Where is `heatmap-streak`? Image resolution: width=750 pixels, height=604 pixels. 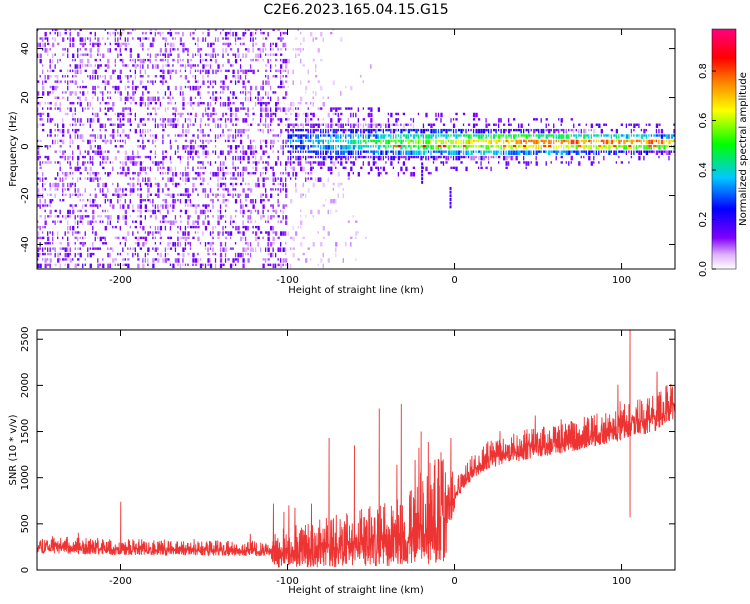
heatmap-streak is located at coordinates (422, 164).